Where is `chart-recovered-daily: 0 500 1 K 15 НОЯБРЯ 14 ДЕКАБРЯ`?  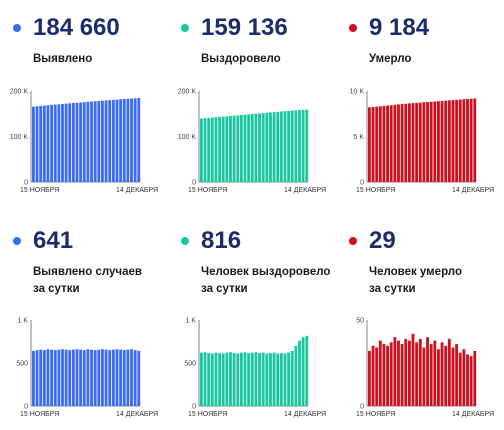
chart-recovered-daily: 0 500 1 K 15 НОЯБРЯ 14 ДЕКАБРЯ is located at coordinates (255, 368).